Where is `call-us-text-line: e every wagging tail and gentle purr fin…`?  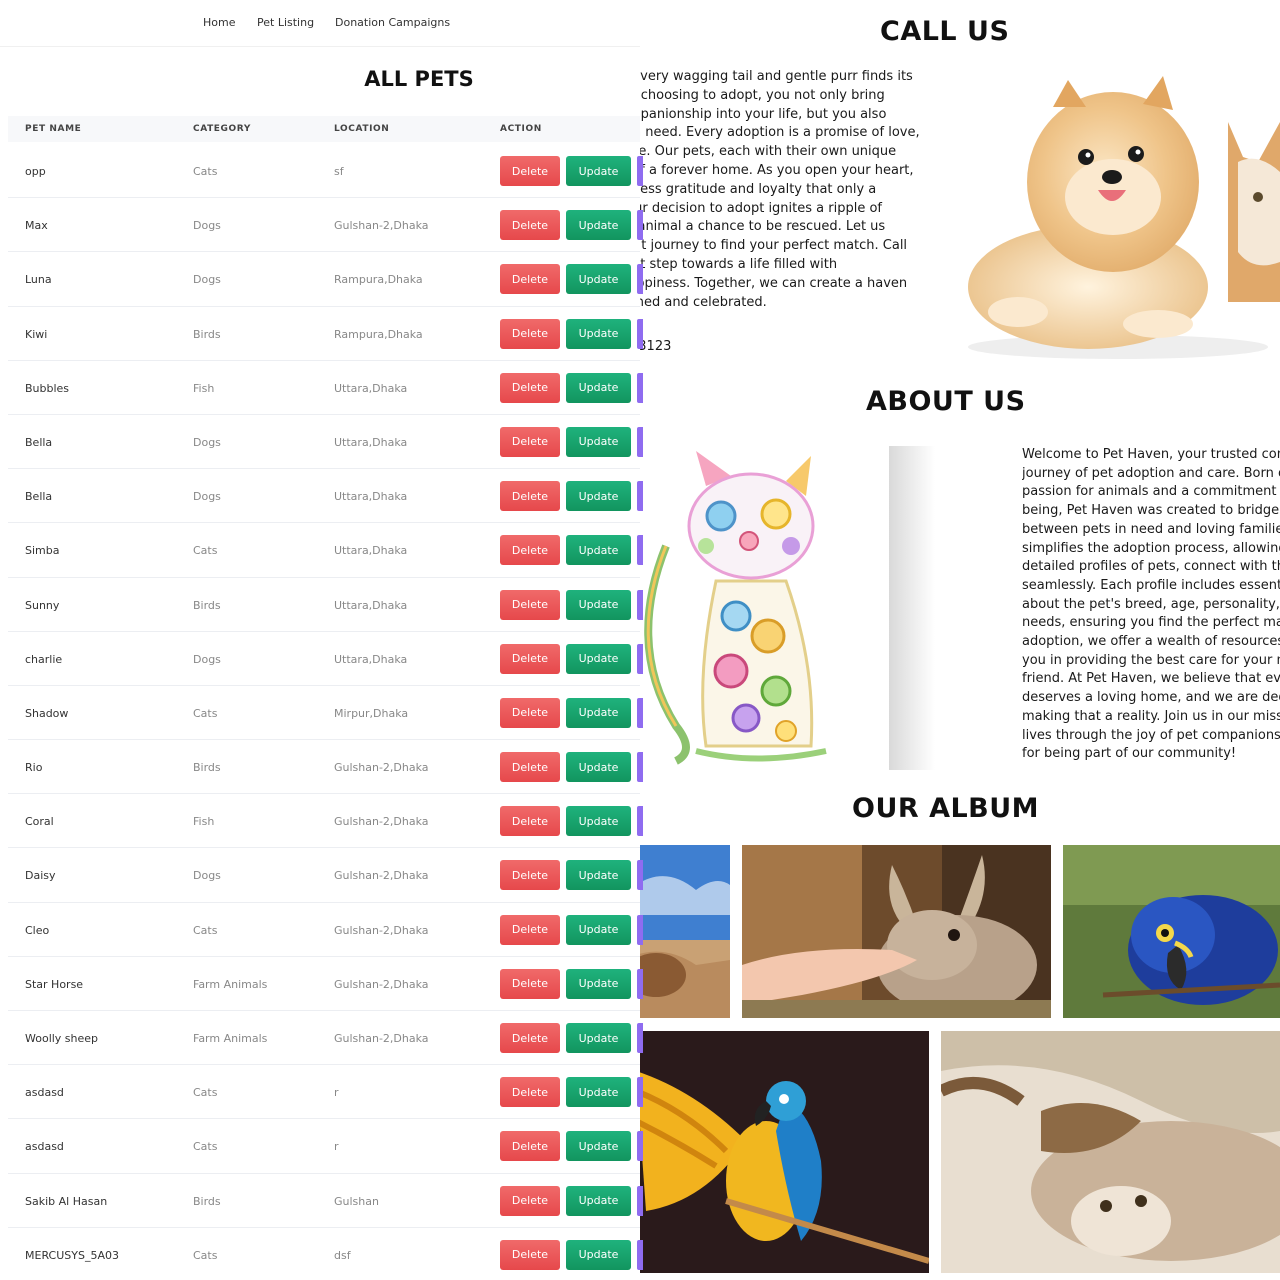 call-us-text-line: e every wagging tail and gentle purr fin… is located at coordinates (766, 76).